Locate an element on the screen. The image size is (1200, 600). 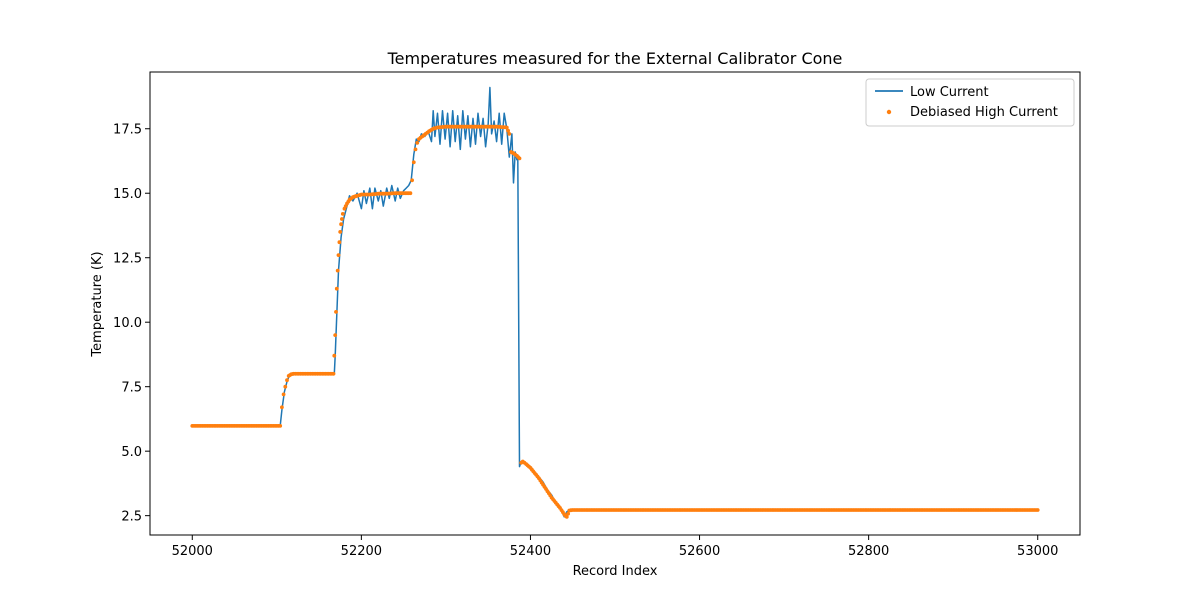
legend-low-current-label: Low Current is located at coordinates (949, 92).